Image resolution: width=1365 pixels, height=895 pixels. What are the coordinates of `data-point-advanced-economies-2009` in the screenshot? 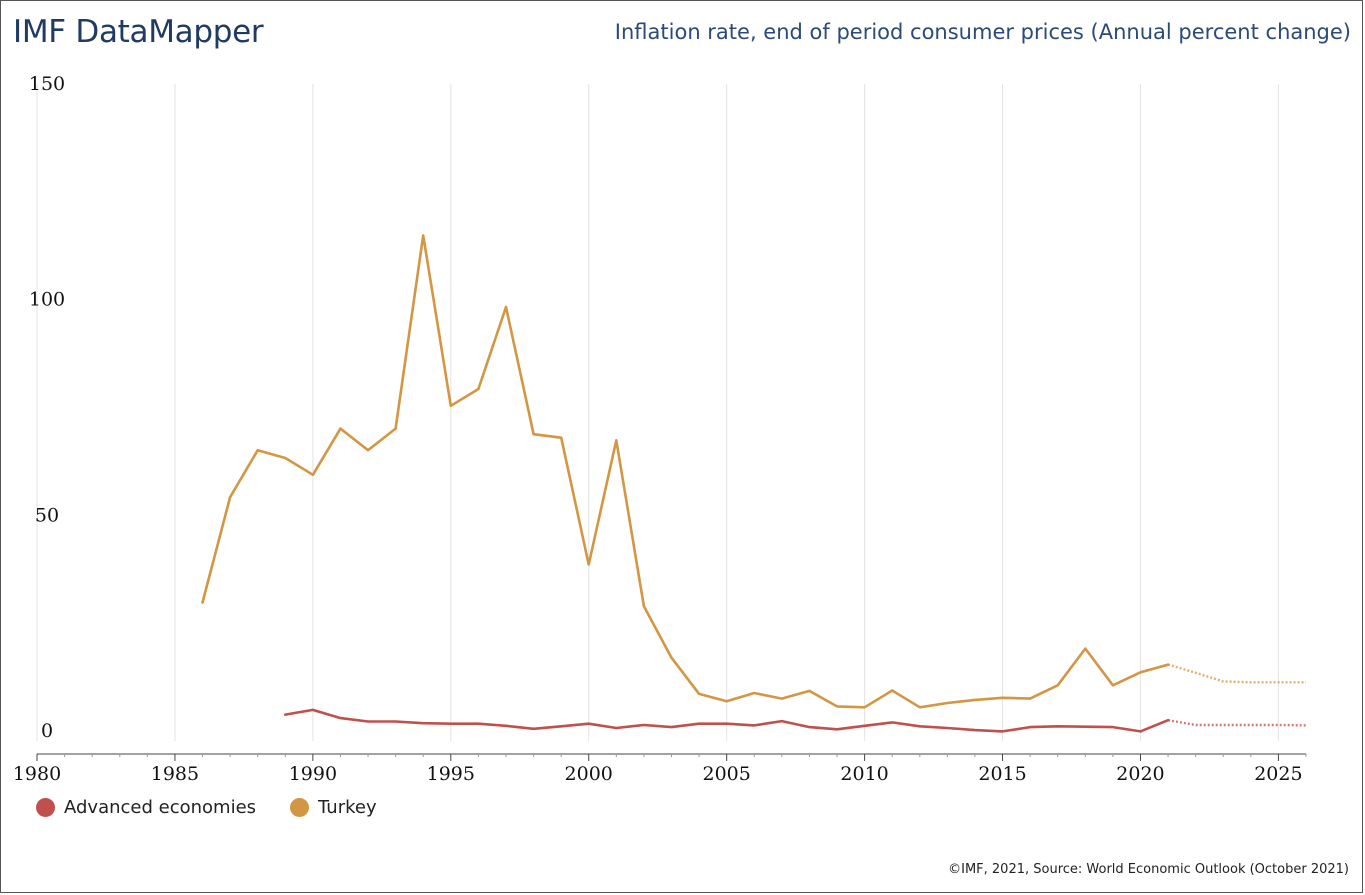 It's located at (837, 729).